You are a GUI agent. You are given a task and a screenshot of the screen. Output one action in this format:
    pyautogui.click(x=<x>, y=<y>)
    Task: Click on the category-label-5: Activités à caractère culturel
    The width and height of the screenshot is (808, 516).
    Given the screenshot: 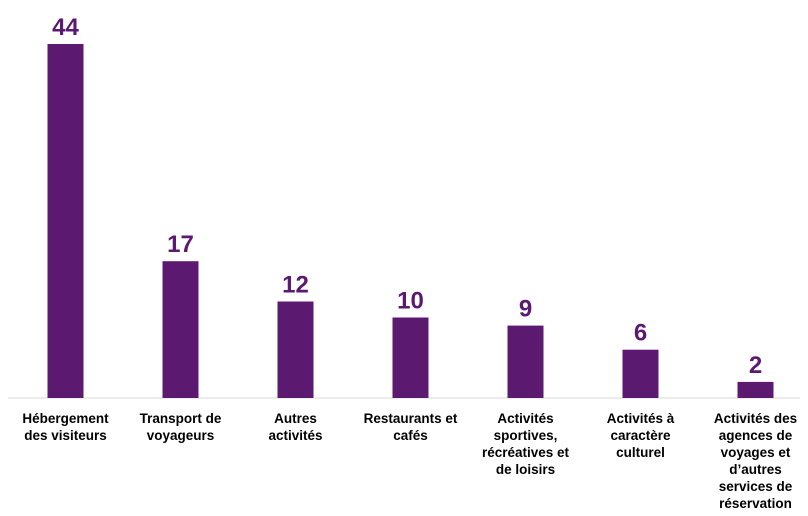 What is the action you would take?
    pyautogui.click(x=641, y=435)
    